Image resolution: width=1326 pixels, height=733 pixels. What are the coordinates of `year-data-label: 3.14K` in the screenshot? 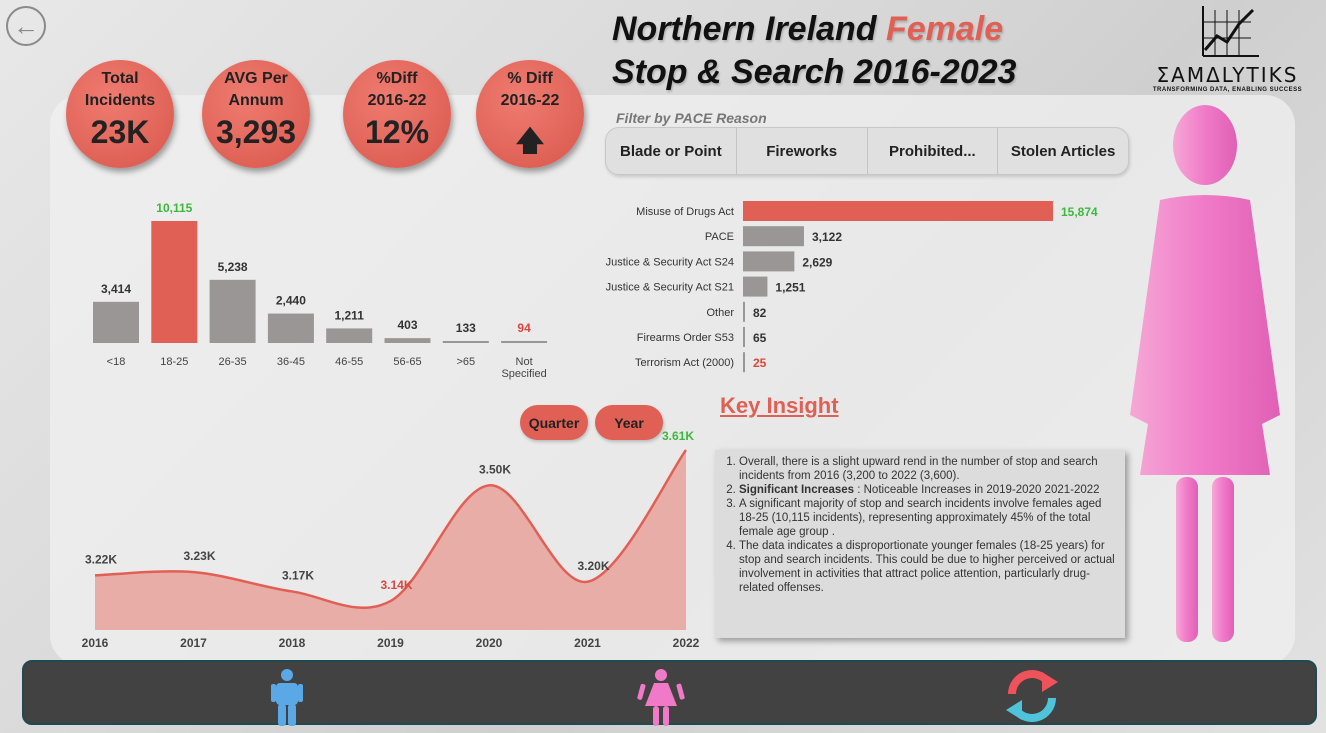 It's located at (396, 585).